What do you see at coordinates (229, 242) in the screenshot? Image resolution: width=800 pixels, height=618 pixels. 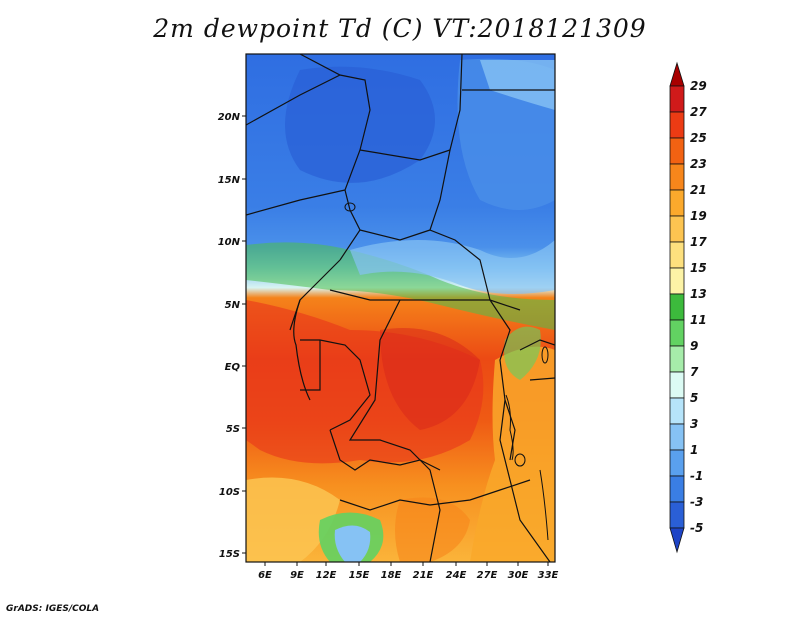 I see `lat-tick-label: 10N` at bounding box center [229, 242].